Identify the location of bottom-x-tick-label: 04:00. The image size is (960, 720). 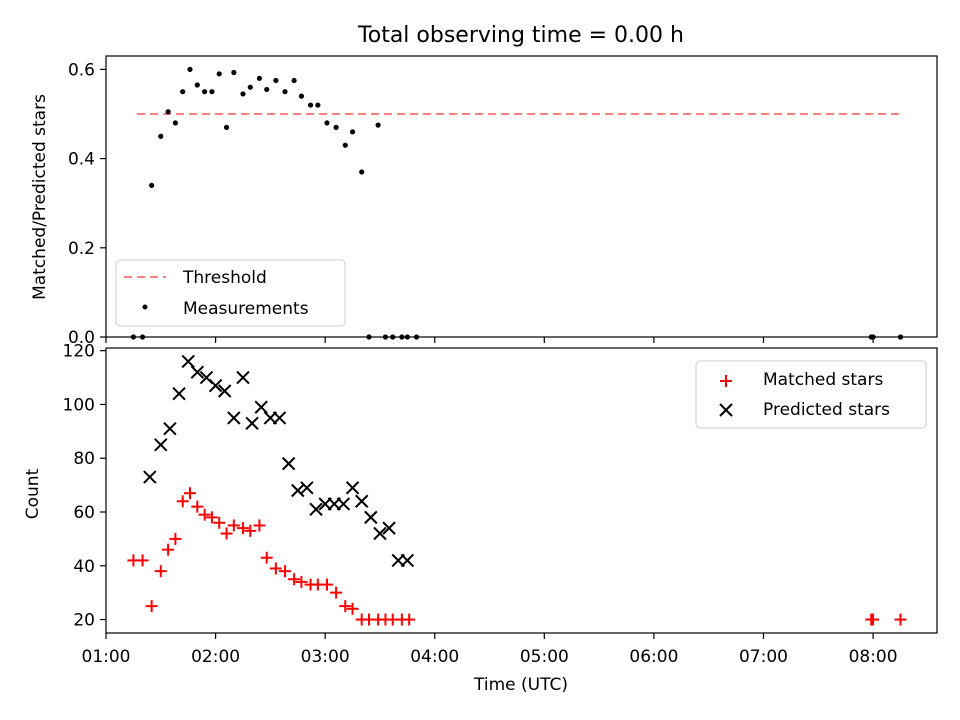
(434, 657).